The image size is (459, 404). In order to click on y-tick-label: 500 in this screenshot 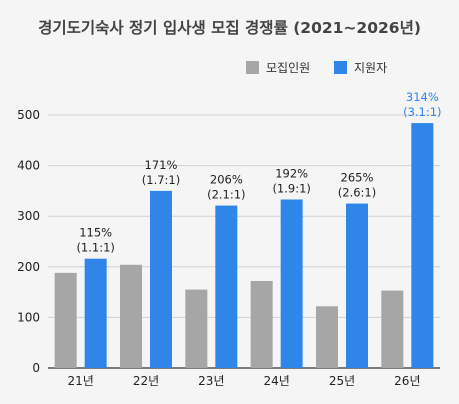, I will do `click(28, 115)`.